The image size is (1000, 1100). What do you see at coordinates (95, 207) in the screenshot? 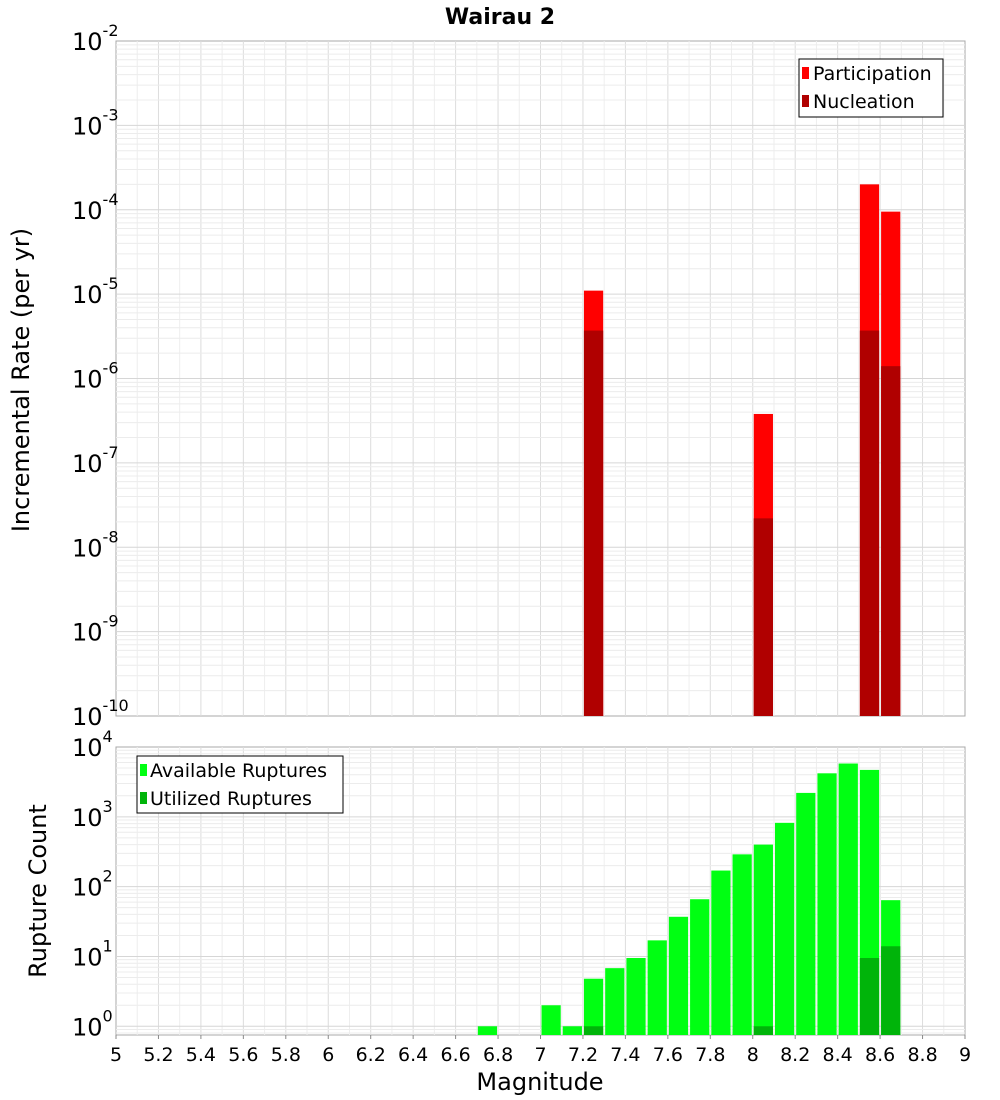
I see `top-y-tick-label: 10⁻⁴` at bounding box center [95, 207].